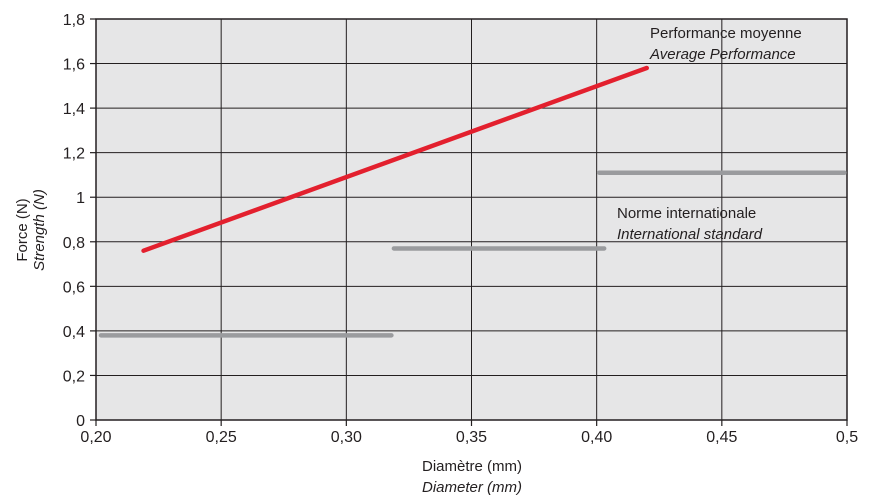  Describe the element at coordinates (74, 376) in the screenshot. I see `y-tick-label: 0,2` at that location.